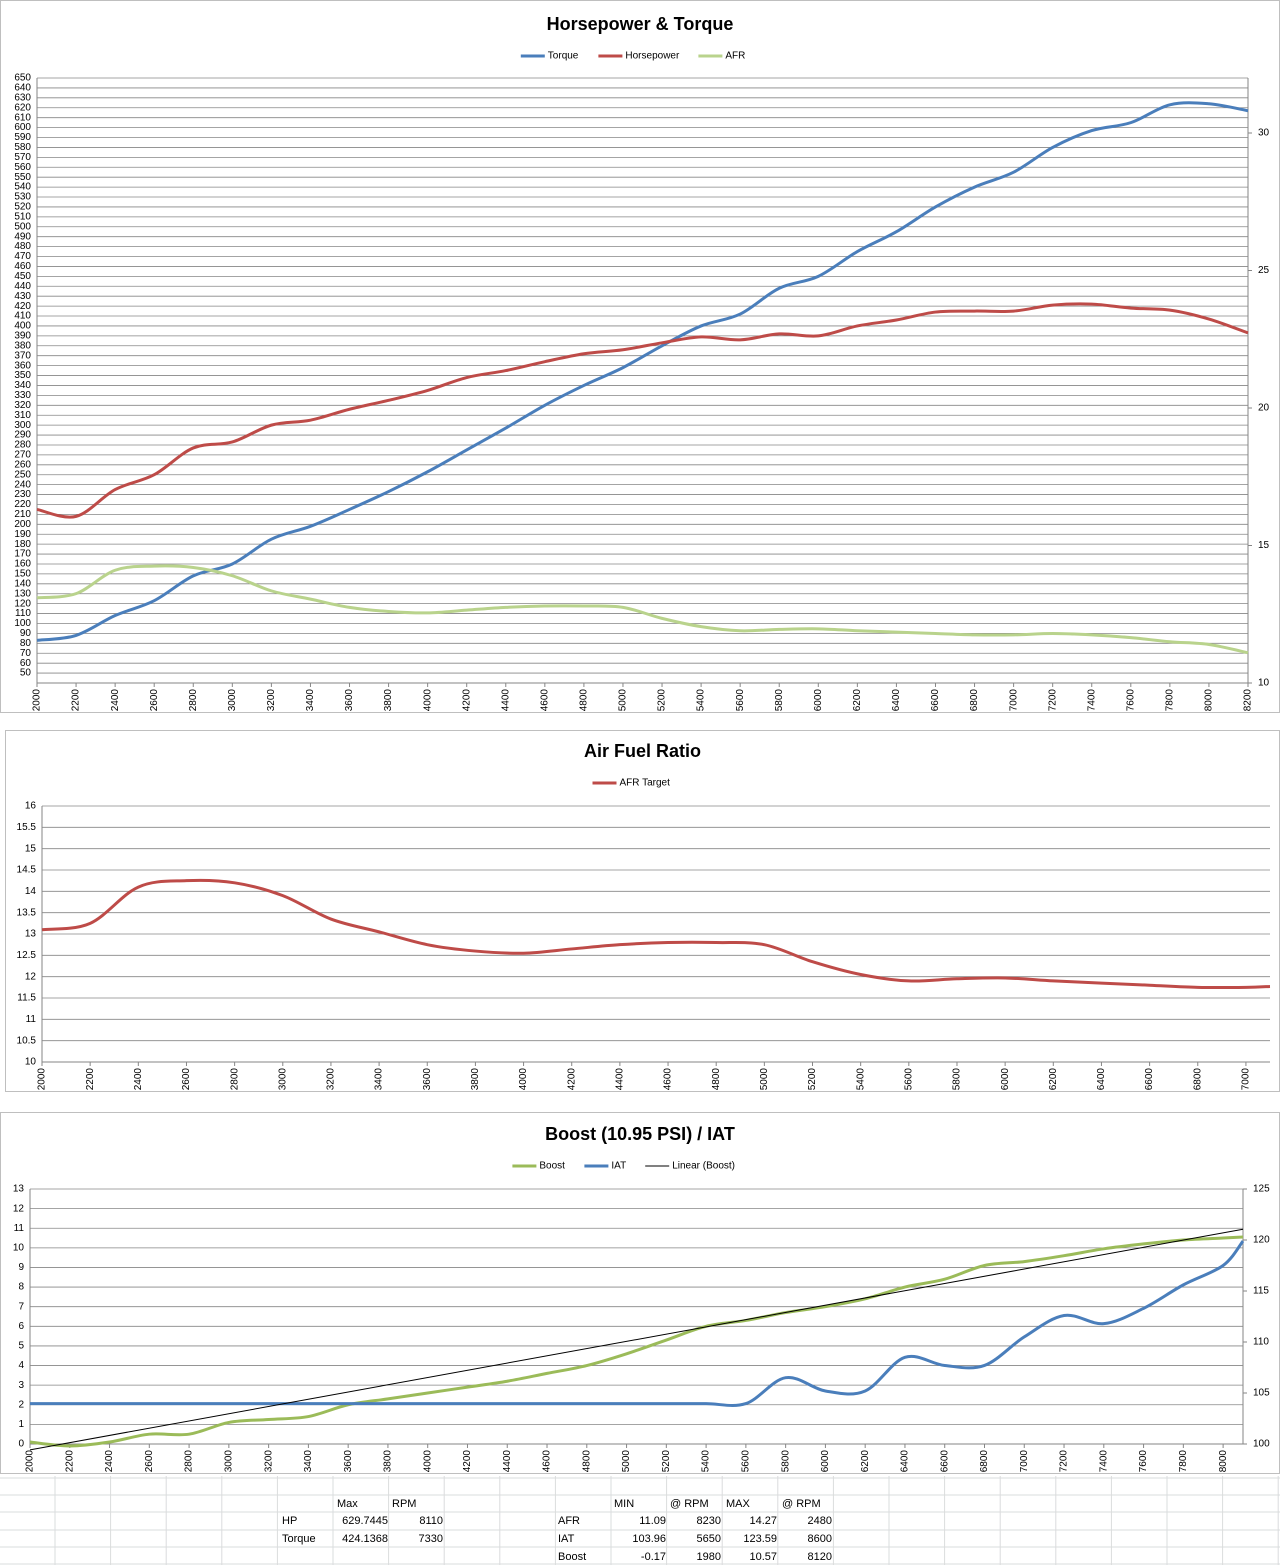 The height and width of the screenshot is (1565, 1280). What do you see at coordinates (22, 137) in the screenshot?
I see `y-tick-label: 590` at bounding box center [22, 137].